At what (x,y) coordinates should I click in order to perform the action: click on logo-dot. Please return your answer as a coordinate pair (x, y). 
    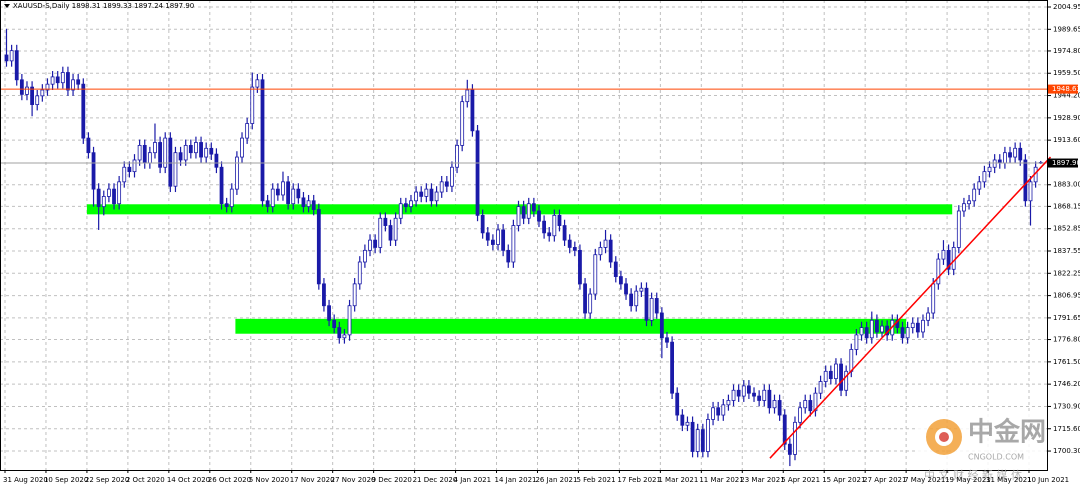
    Looking at the image, I should click on (944, 437).